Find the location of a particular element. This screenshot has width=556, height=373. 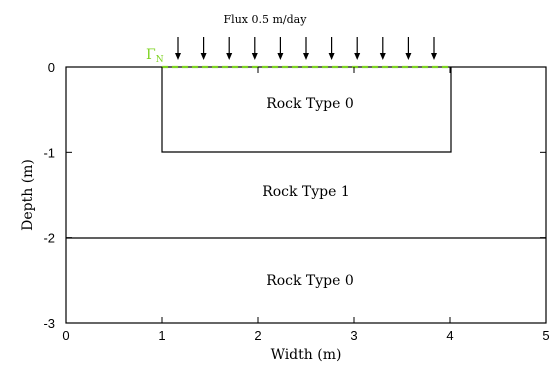

region-label-inner-top: Rock Type 0 is located at coordinates (310, 104).